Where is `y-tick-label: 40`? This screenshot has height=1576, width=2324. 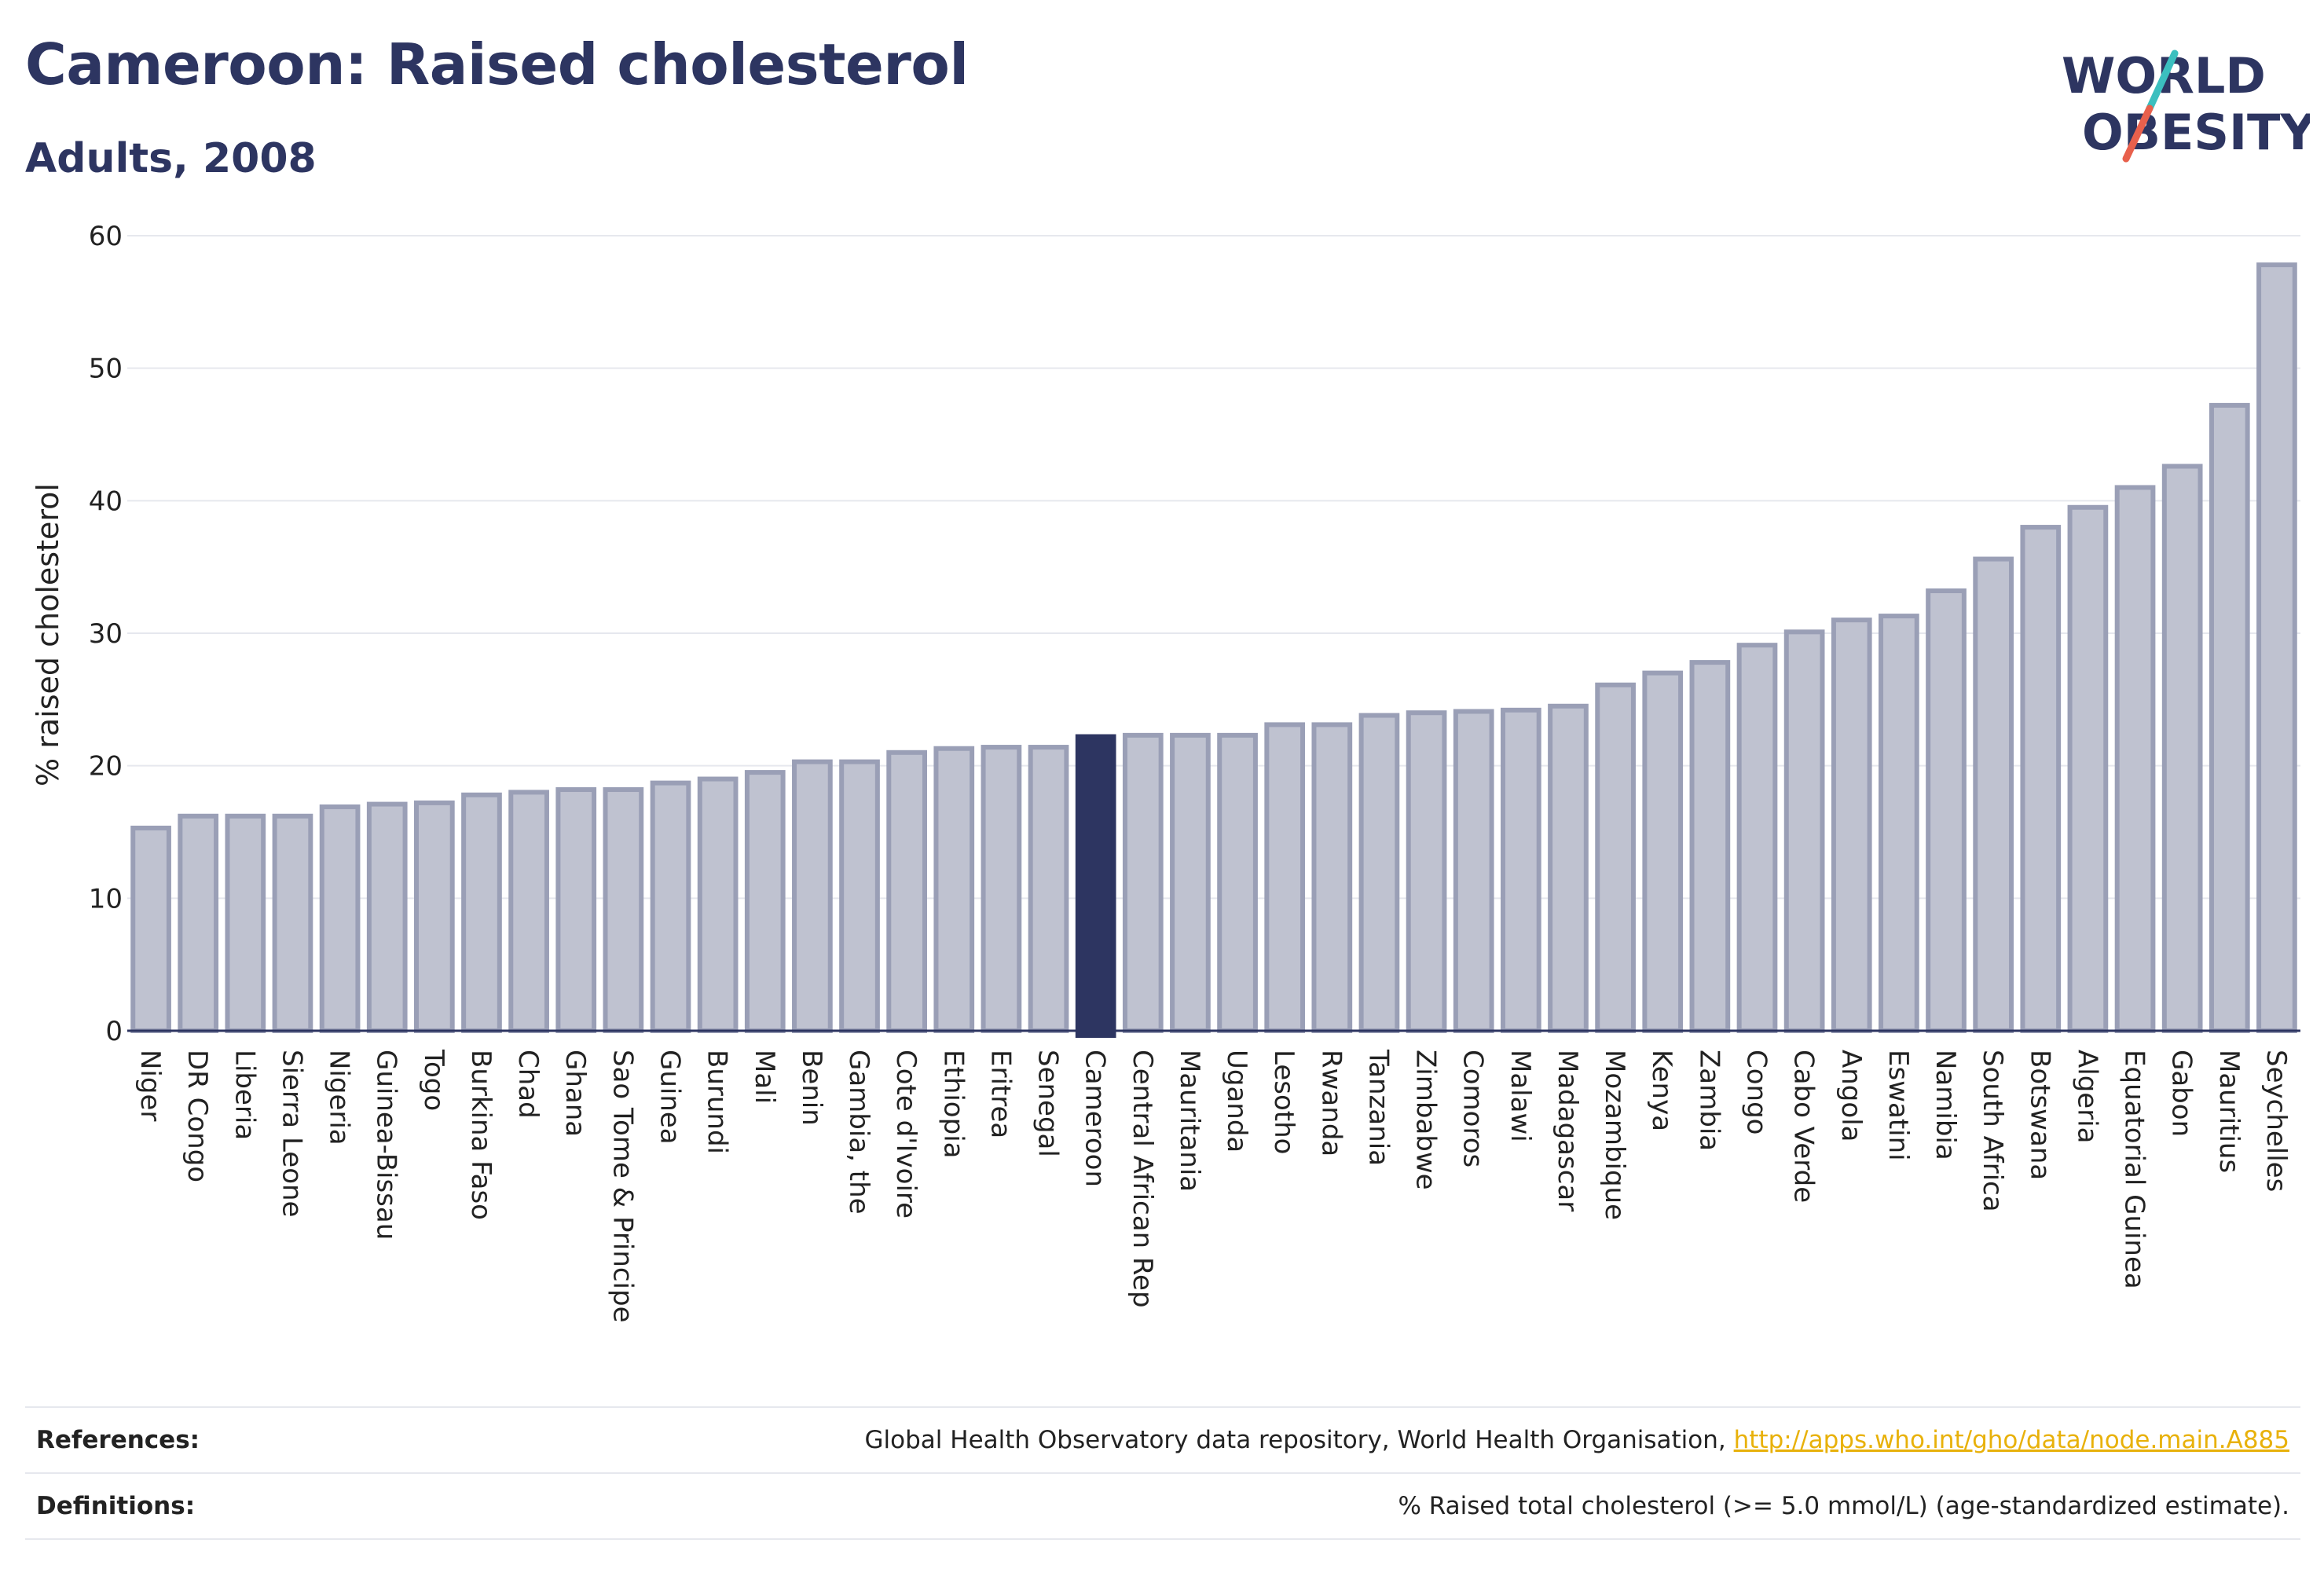
y-tick-label: 40 is located at coordinates (106, 501).